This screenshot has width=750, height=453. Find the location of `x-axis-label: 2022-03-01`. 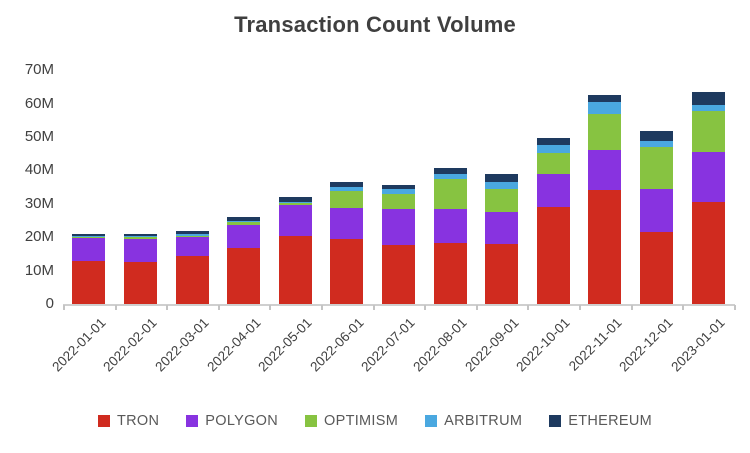

x-axis-label: 2022-03-01 is located at coordinates (182, 345).